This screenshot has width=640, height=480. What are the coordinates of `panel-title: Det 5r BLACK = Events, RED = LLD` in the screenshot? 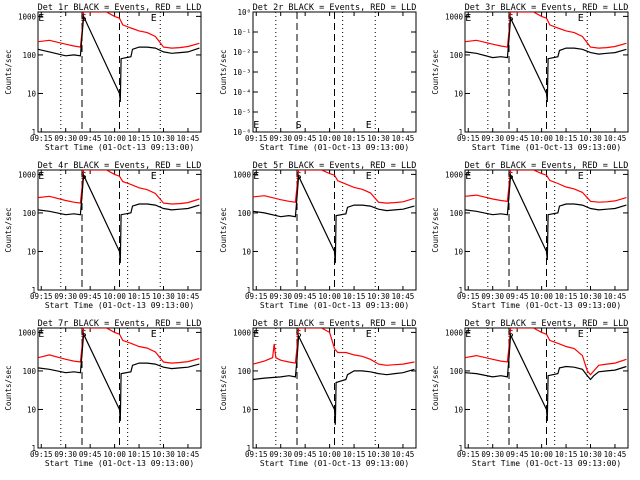 It's located at (335, 166).